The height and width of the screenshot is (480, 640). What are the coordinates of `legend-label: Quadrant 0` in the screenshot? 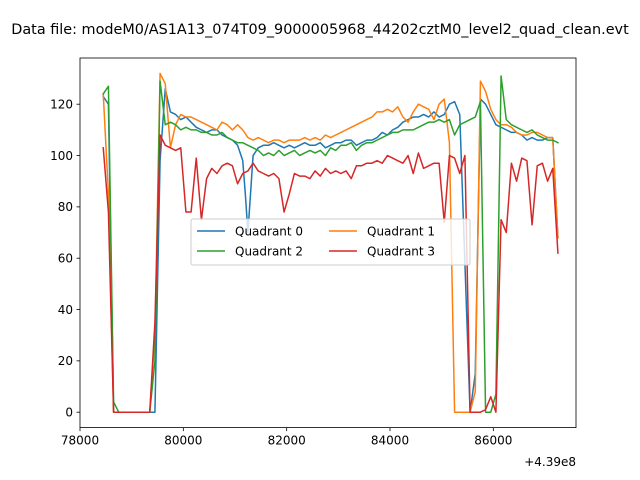 It's located at (269, 231).